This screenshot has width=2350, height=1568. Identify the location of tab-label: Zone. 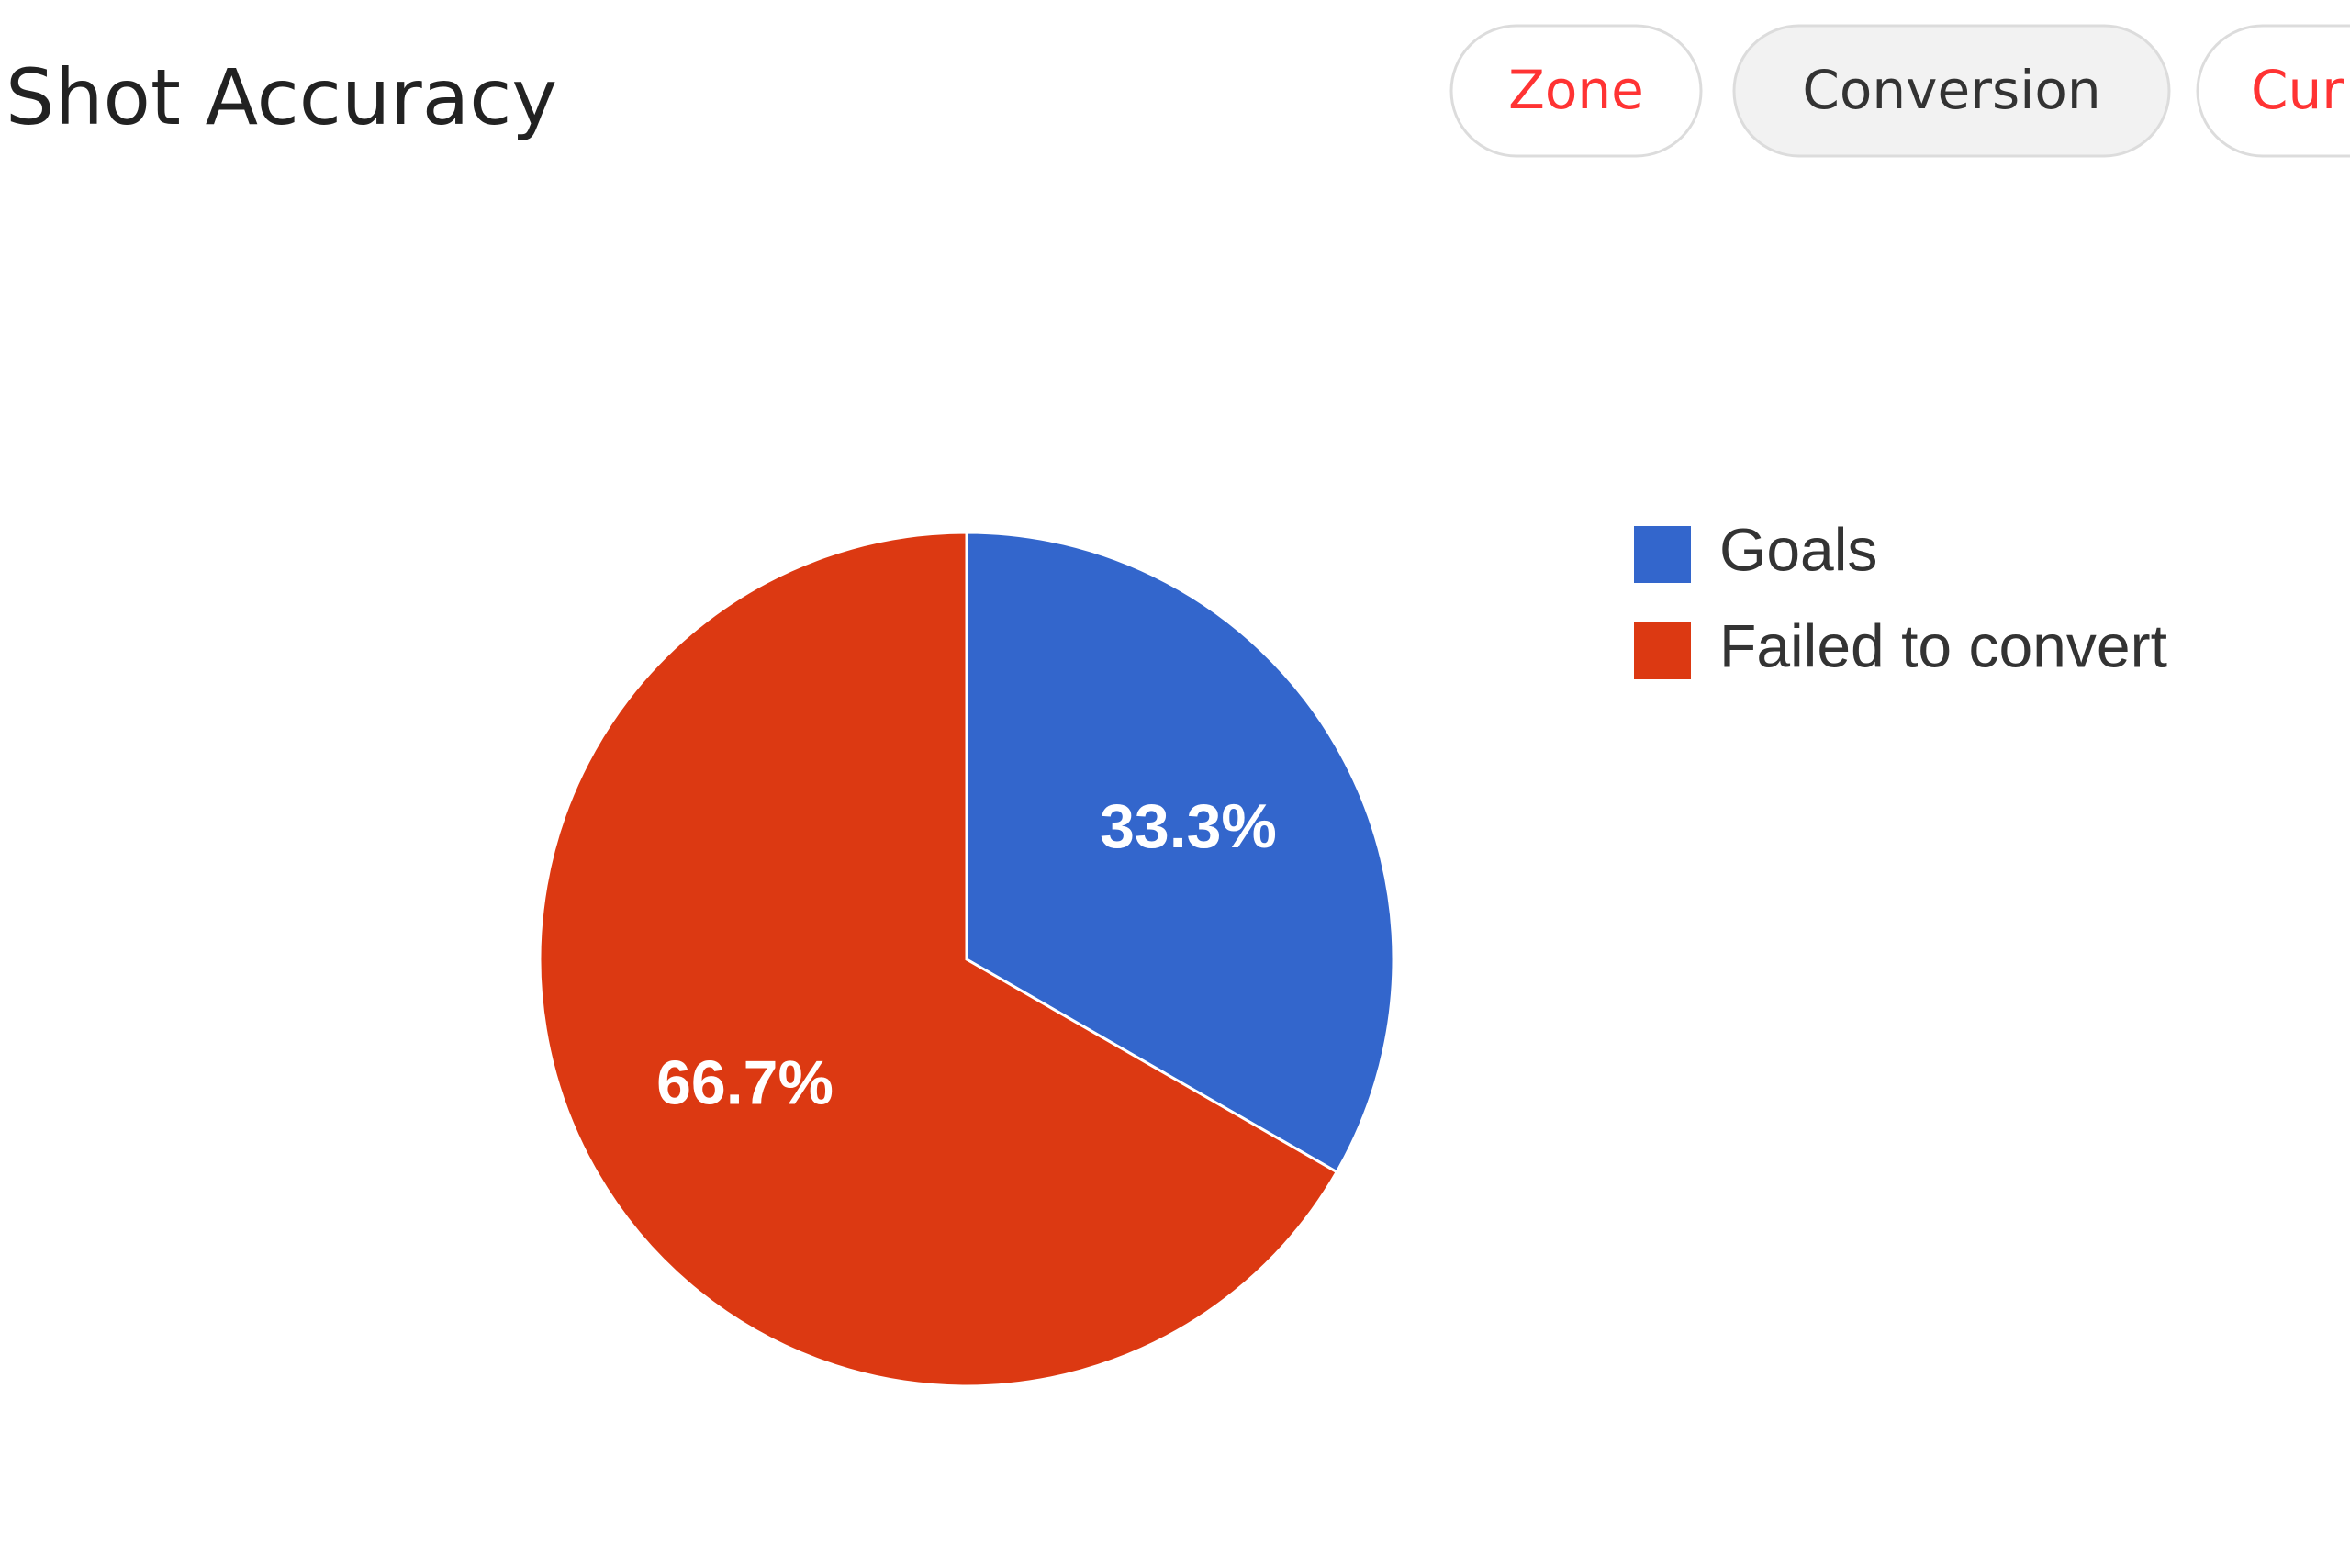
(1576, 90).